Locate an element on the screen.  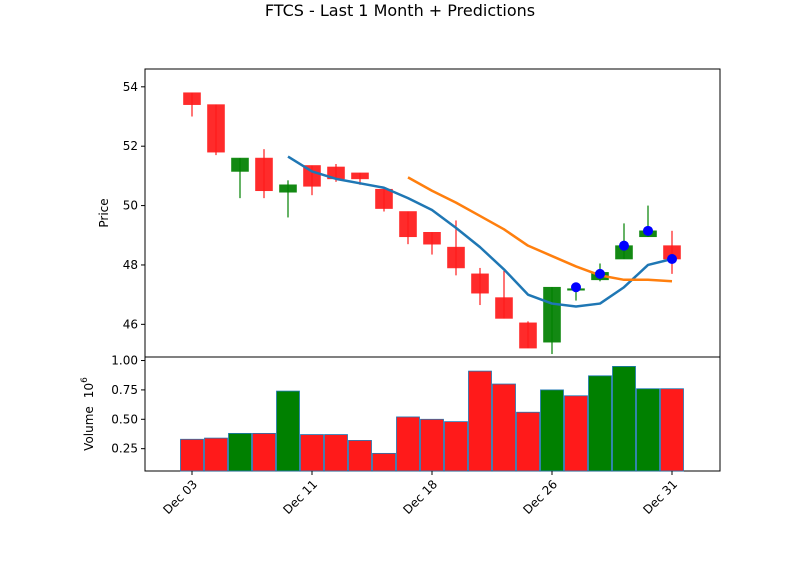
volume-y-tick-label: 0.75 is located at coordinates (124, 390).